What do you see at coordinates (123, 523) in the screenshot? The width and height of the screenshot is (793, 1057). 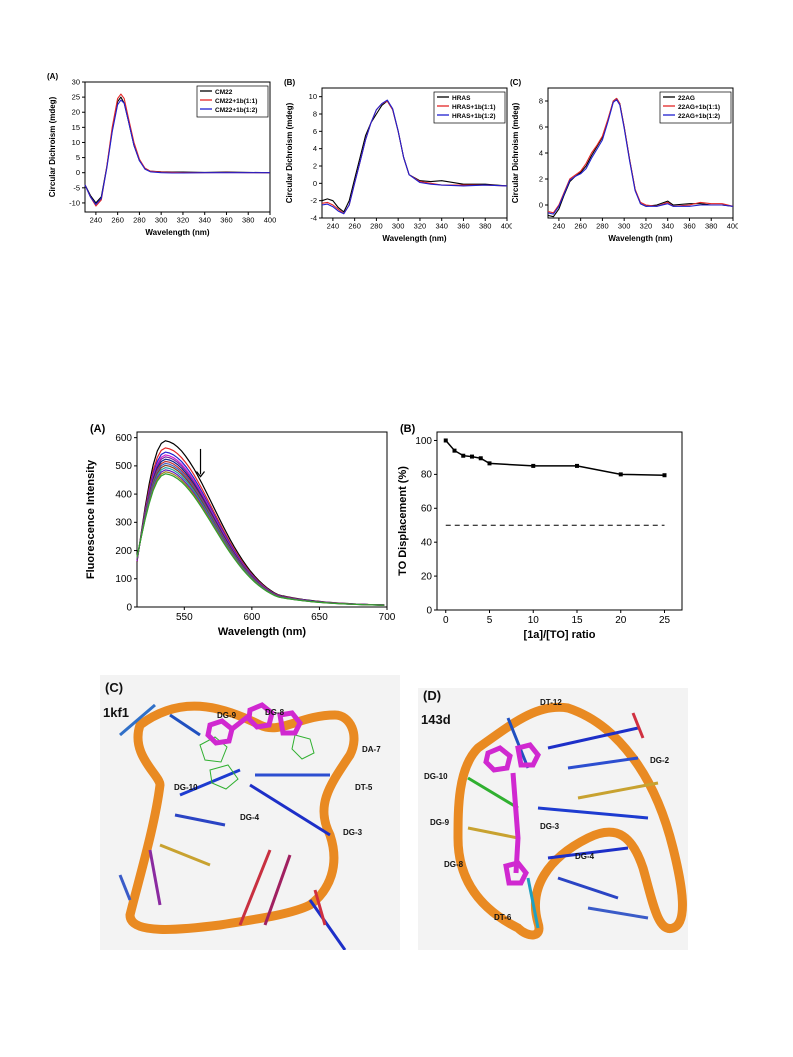 I see `y-tick-label: 300` at bounding box center [123, 523].